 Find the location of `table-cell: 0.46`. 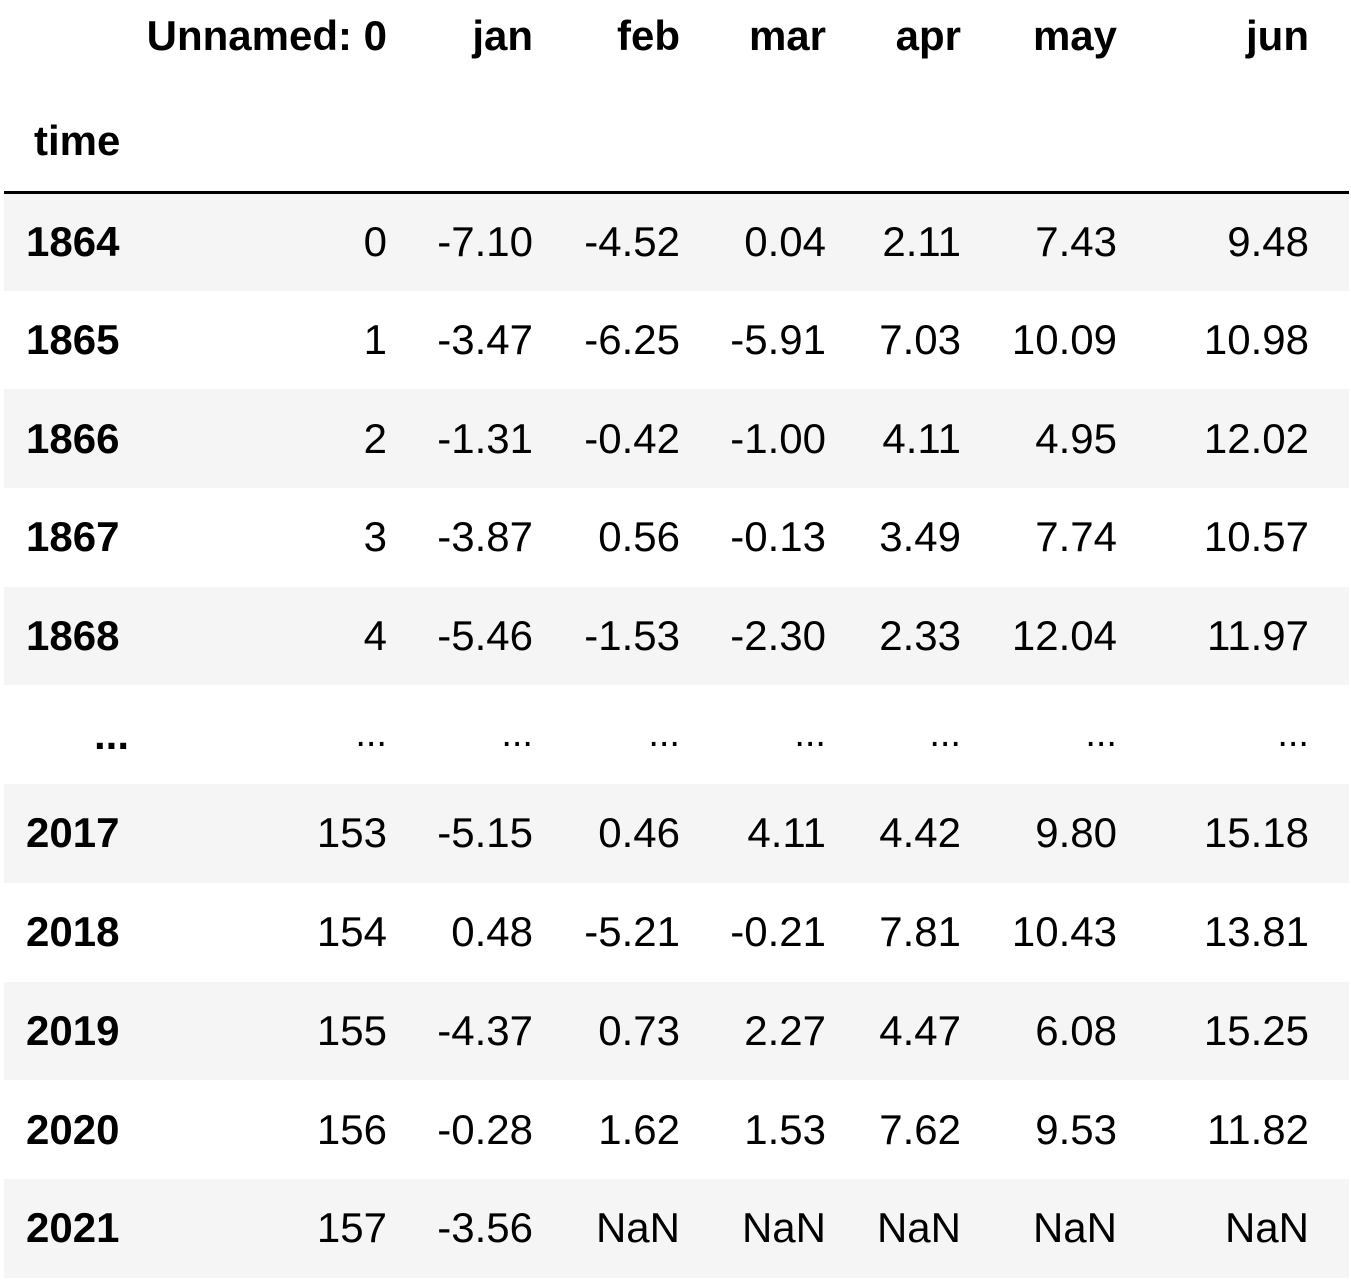

table-cell: 0.46 is located at coordinates (639, 833).